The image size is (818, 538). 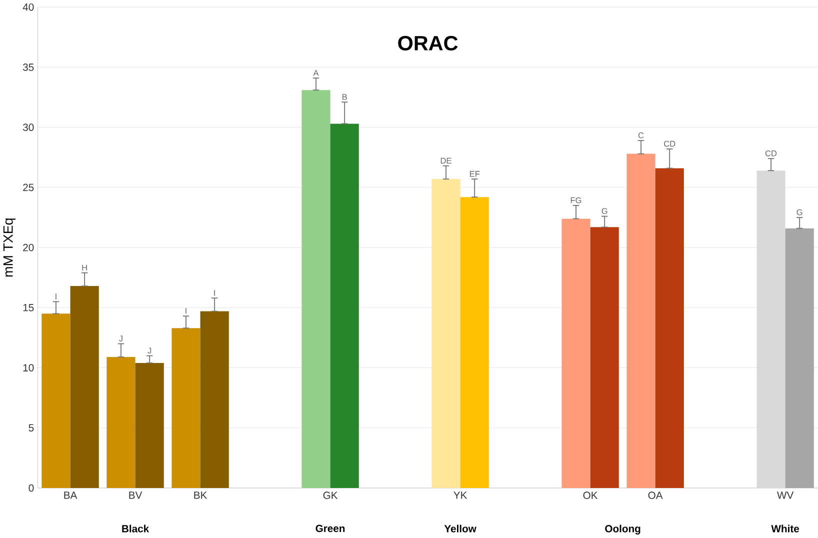 What do you see at coordinates (590, 496) in the screenshot?
I see `x-tick-label: OK` at bounding box center [590, 496].